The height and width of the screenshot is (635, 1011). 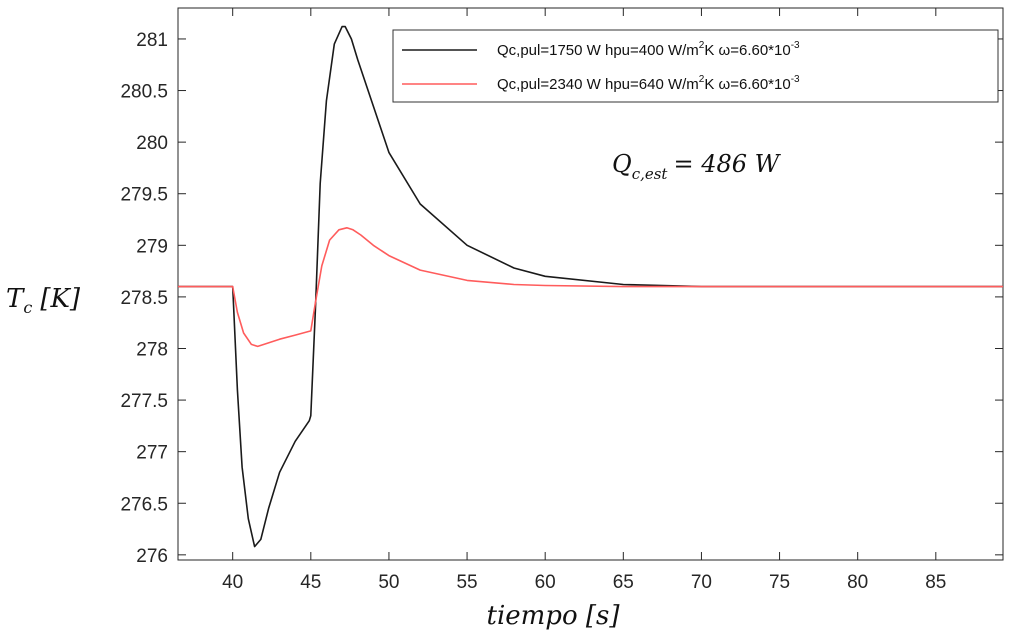 What do you see at coordinates (701, 582) in the screenshot?
I see `x-tick-label: 70` at bounding box center [701, 582].